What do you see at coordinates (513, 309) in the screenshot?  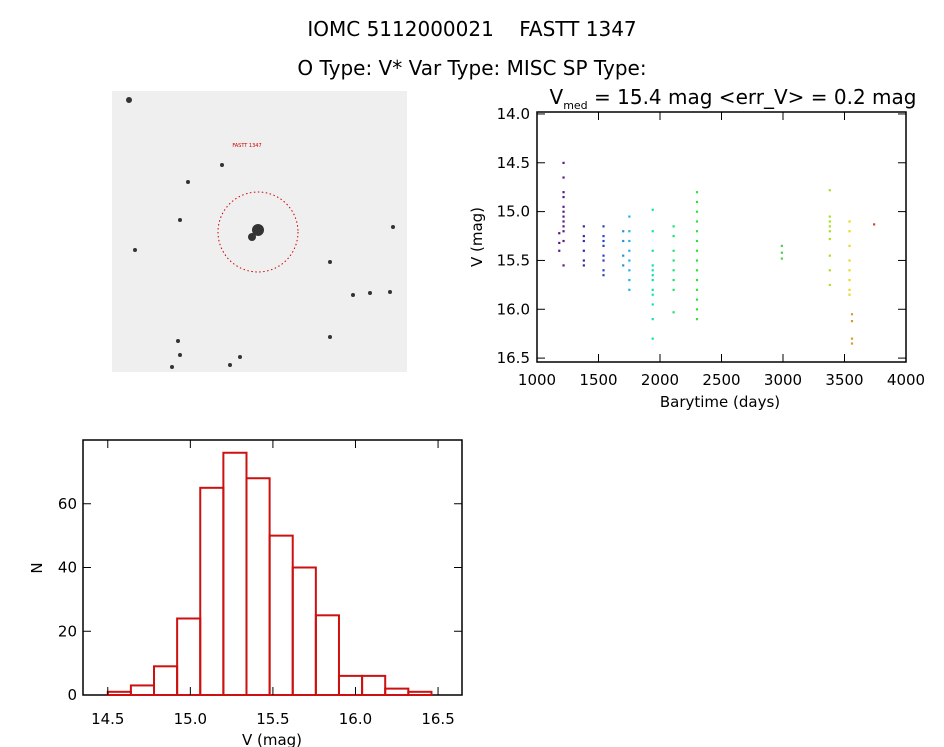 I see `y-tick-label: 16.0` at bounding box center [513, 309].